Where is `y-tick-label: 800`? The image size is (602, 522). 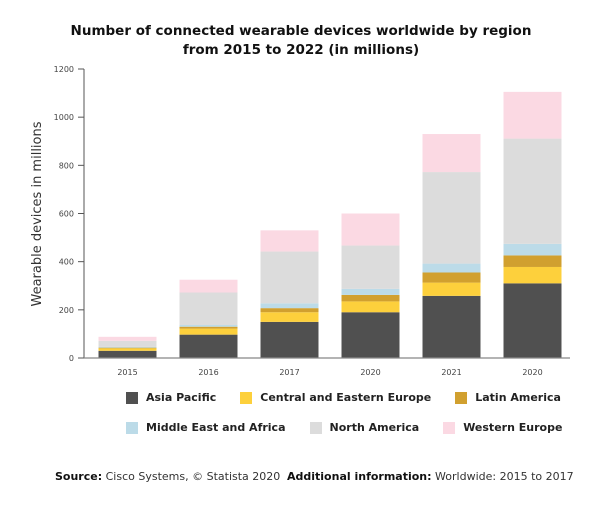
y-tick-label: 800 is located at coordinates (66, 165).